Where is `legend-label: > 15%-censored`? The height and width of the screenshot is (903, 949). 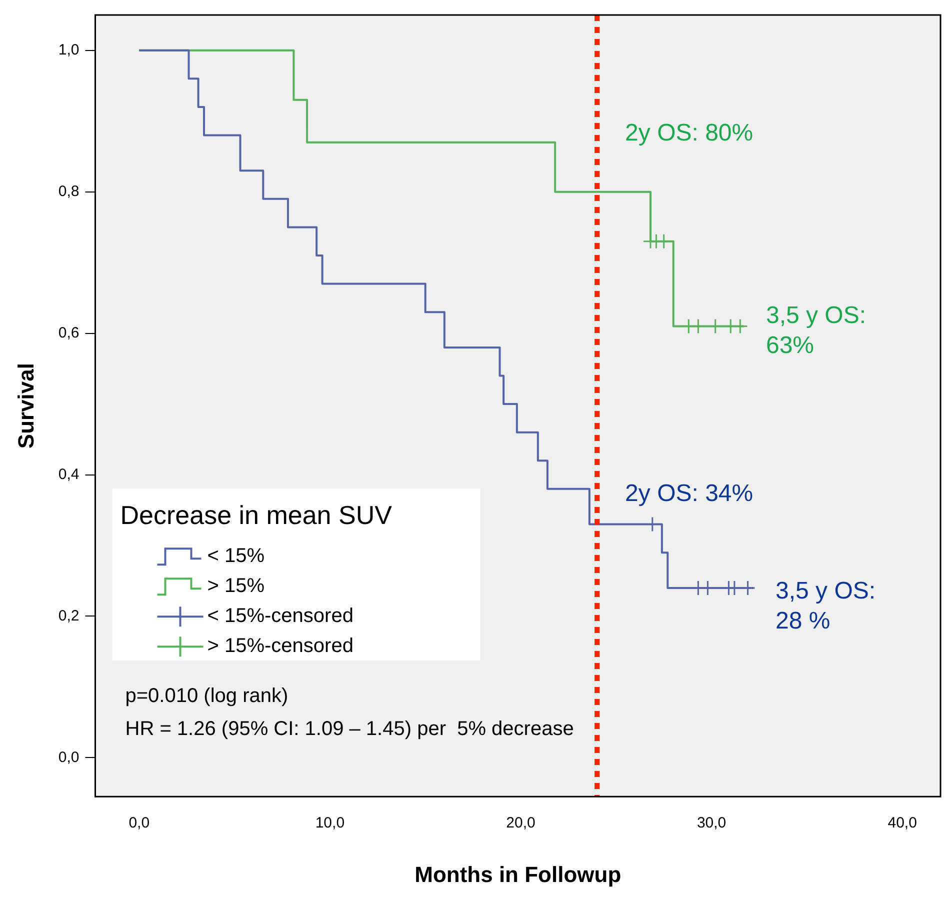
legend-label: > 15%-censored is located at coordinates (280, 646).